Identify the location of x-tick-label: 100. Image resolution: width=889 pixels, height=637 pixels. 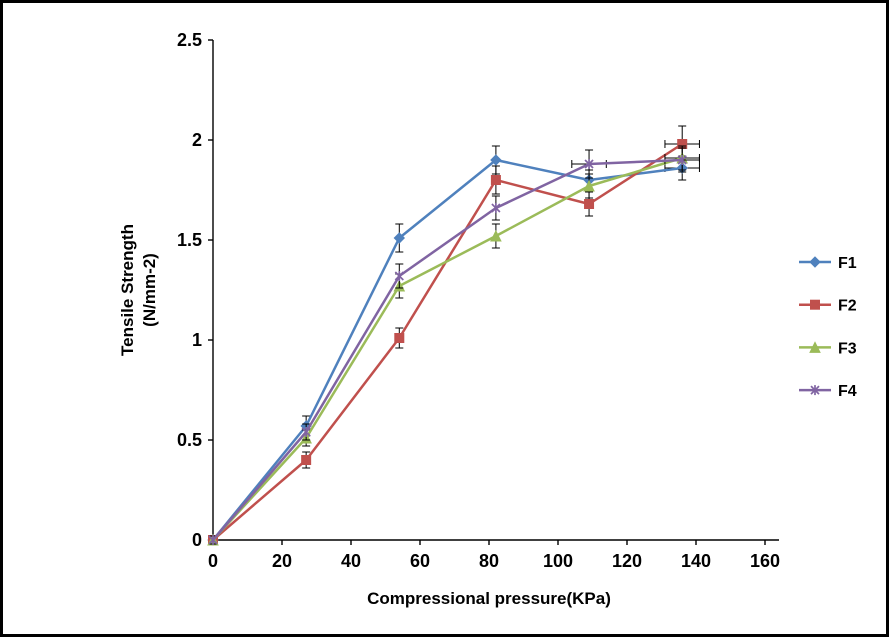
(558, 561).